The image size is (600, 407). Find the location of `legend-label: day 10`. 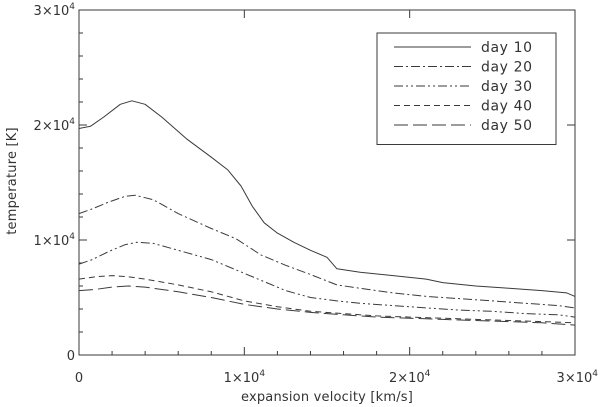

legend-label: day 10 is located at coordinates (507, 48).